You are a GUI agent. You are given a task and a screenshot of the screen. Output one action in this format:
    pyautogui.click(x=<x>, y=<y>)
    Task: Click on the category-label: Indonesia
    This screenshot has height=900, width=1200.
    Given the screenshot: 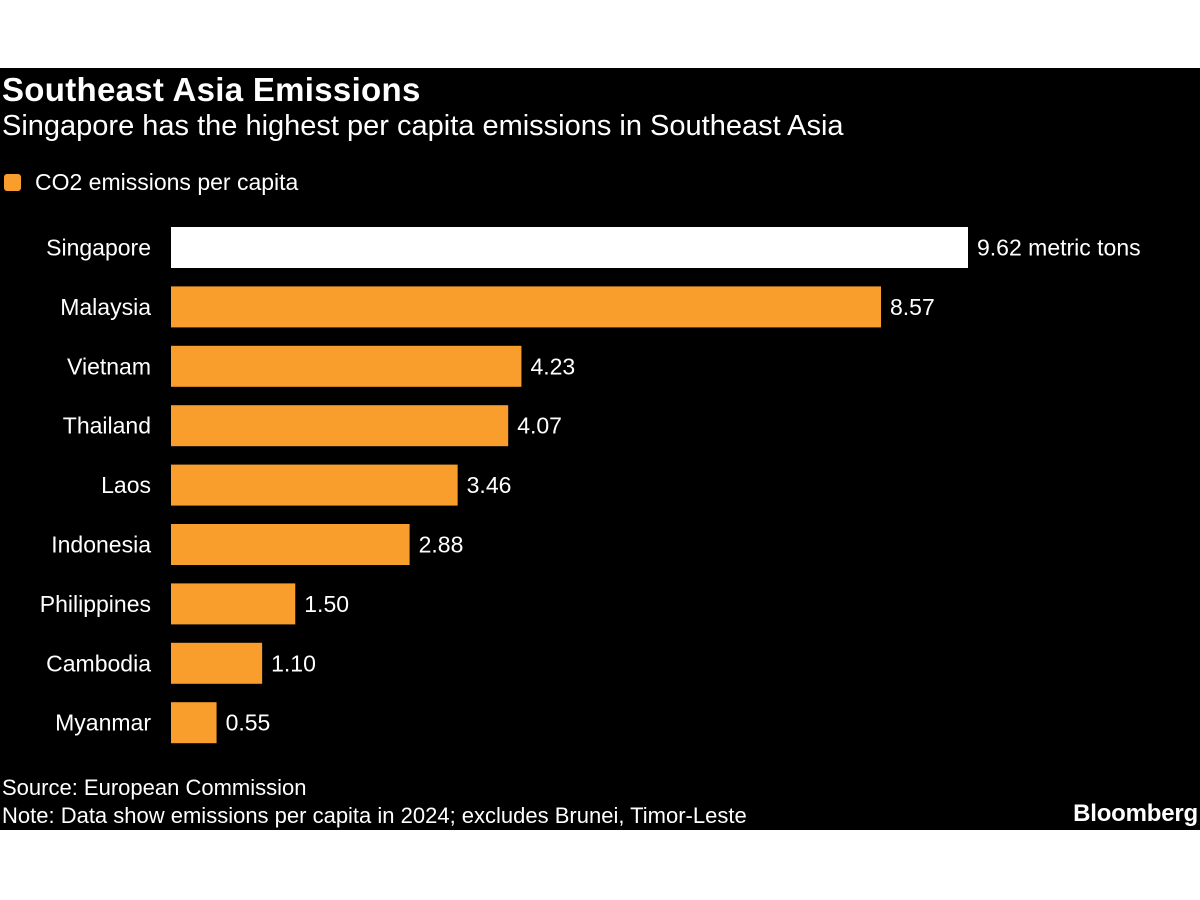 What is the action you would take?
    pyautogui.click(x=101, y=545)
    